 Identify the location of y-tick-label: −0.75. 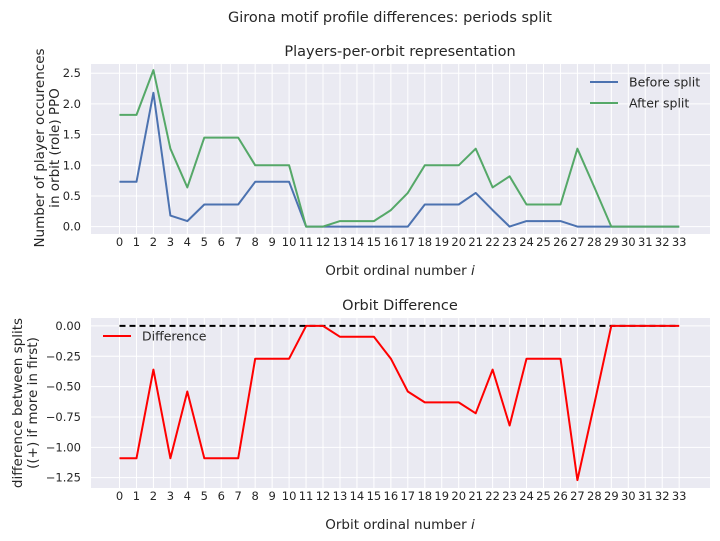
(63, 417).